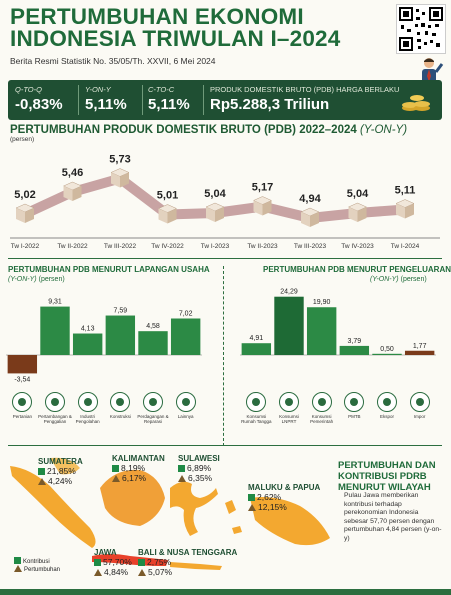  I want to click on category-label: Konsumsi LNPRT, so click(289, 419).